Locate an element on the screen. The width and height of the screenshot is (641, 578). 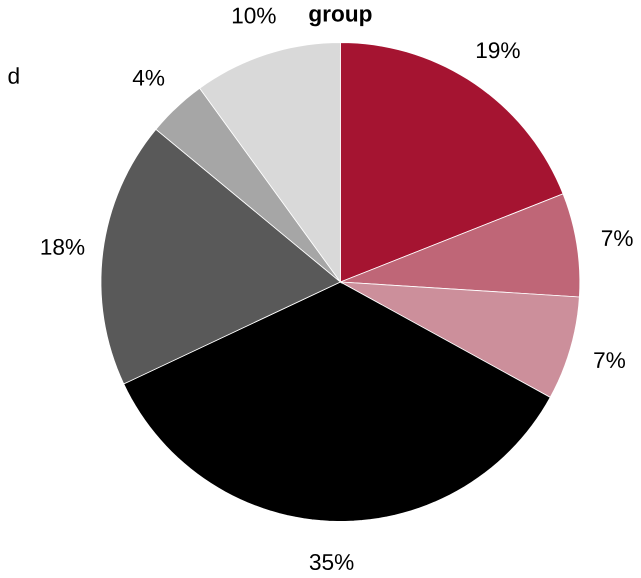
text: d is located at coordinates (13, 75).